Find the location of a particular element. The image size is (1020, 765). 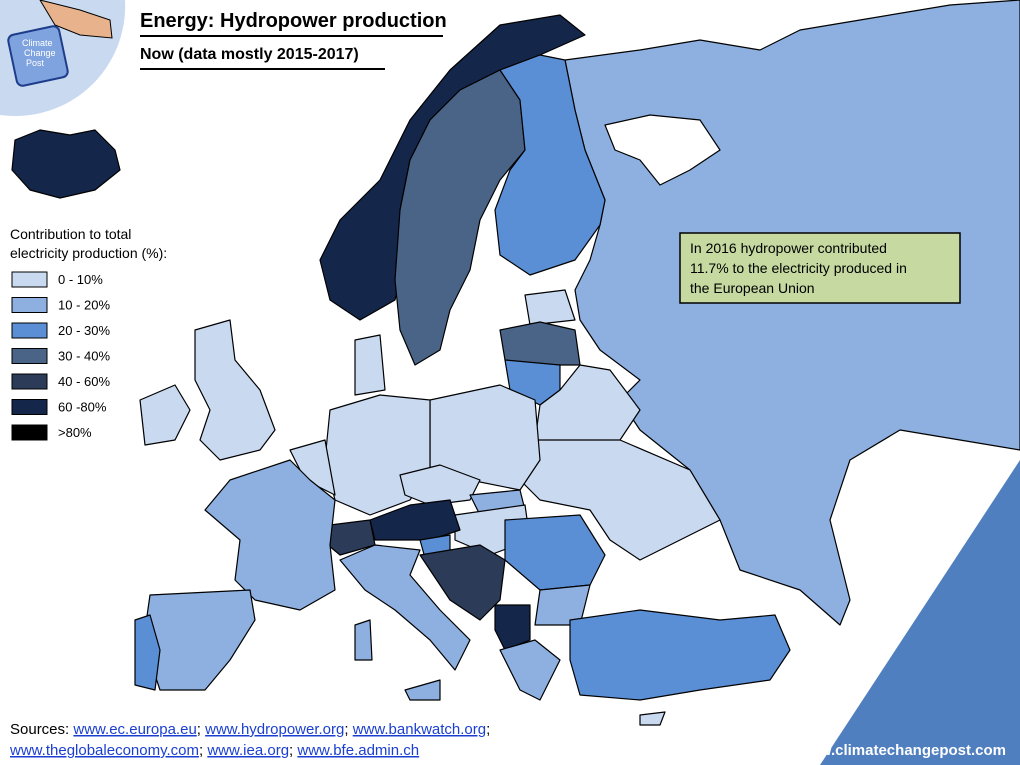

sources-label: Sources: is located at coordinates (39, 729).